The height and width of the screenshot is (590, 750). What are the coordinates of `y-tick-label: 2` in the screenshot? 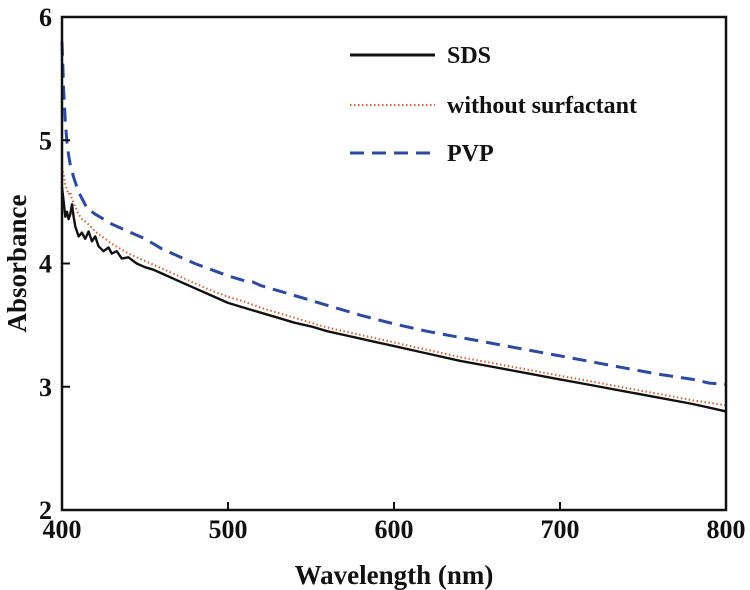 It's located at (45, 510).